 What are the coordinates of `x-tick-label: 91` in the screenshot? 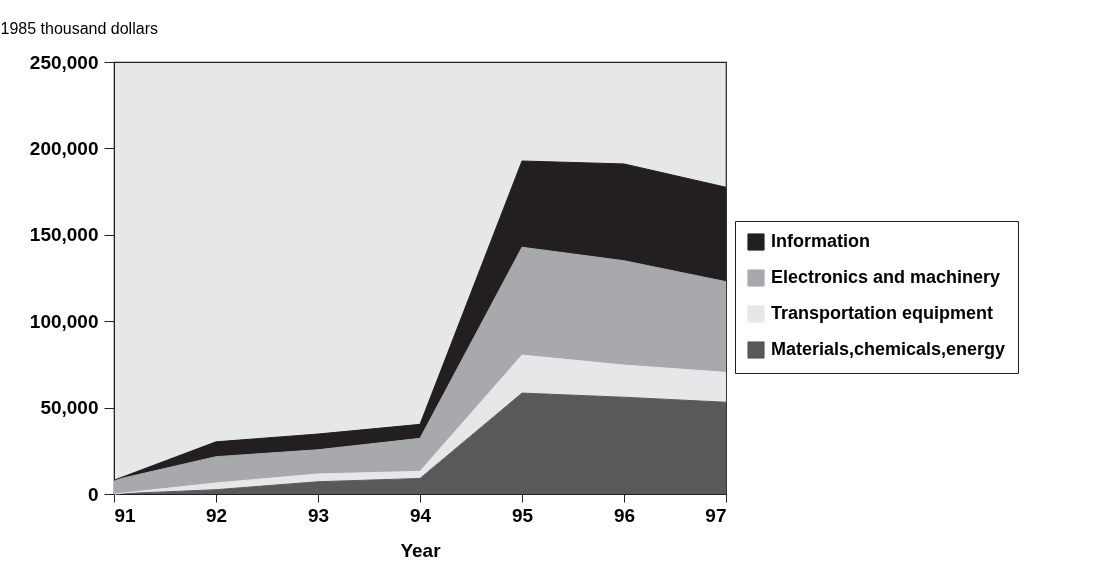 It's located at (125, 515).